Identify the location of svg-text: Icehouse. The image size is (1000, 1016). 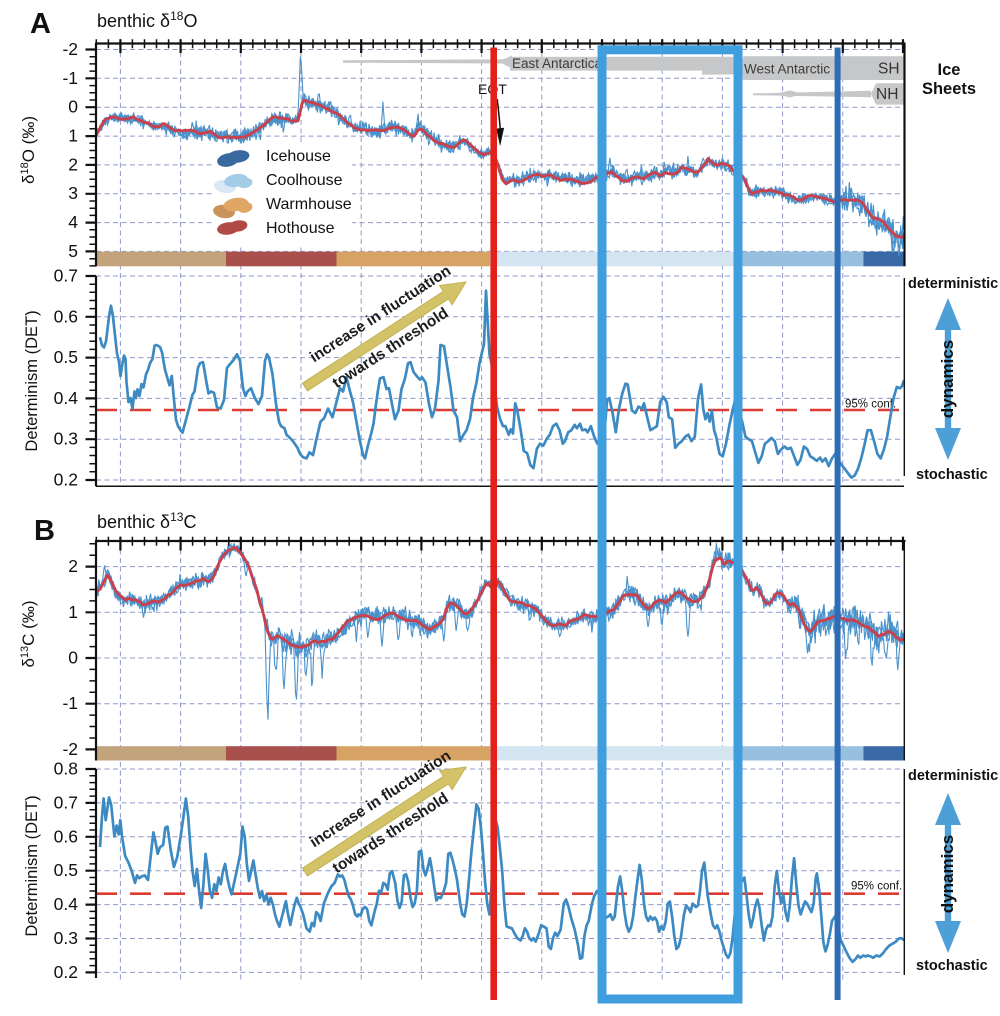
(298, 156).